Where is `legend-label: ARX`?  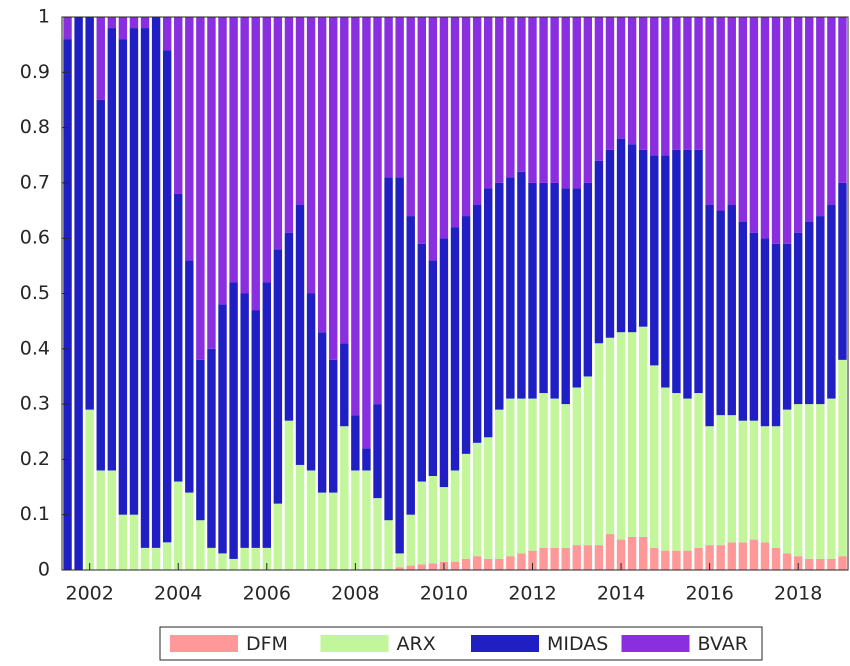 legend-label: ARX is located at coordinates (416, 644).